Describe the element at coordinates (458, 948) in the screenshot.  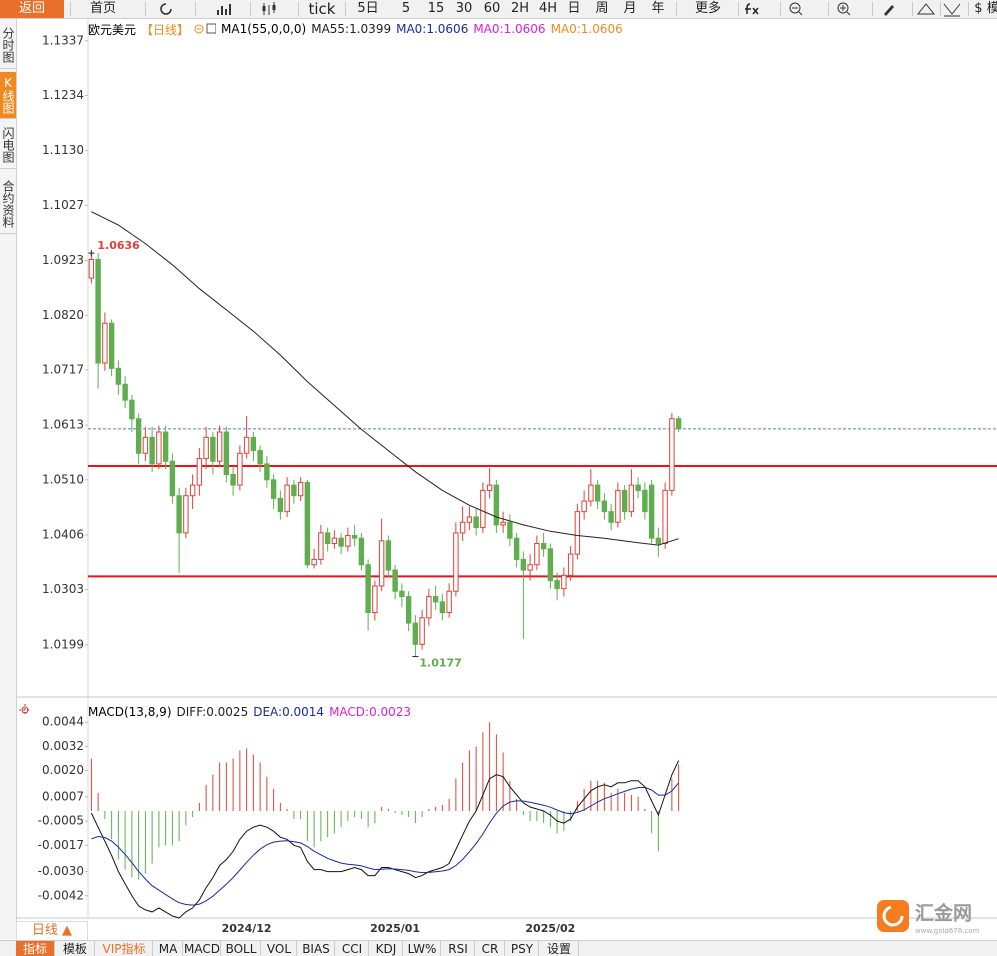
I see `indicator-tab: RSI` at that location.